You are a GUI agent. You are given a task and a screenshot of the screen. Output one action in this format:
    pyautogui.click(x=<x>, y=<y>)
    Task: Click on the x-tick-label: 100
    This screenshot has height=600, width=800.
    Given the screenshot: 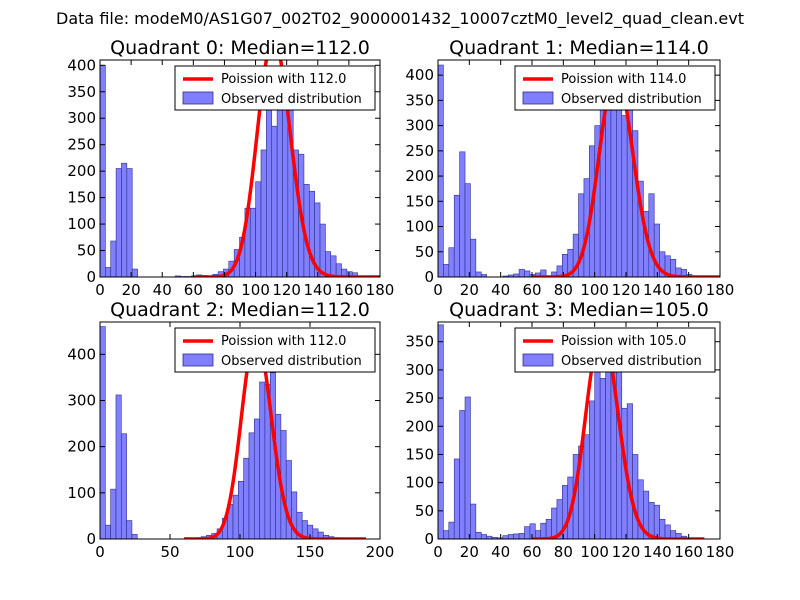 What is the action you would take?
    pyautogui.click(x=594, y=552)
    